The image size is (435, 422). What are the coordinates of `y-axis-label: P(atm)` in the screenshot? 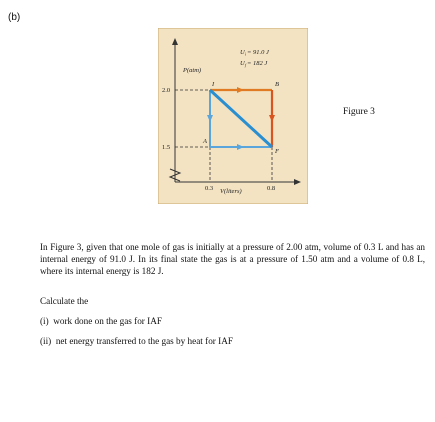 It's located at (191, 70).